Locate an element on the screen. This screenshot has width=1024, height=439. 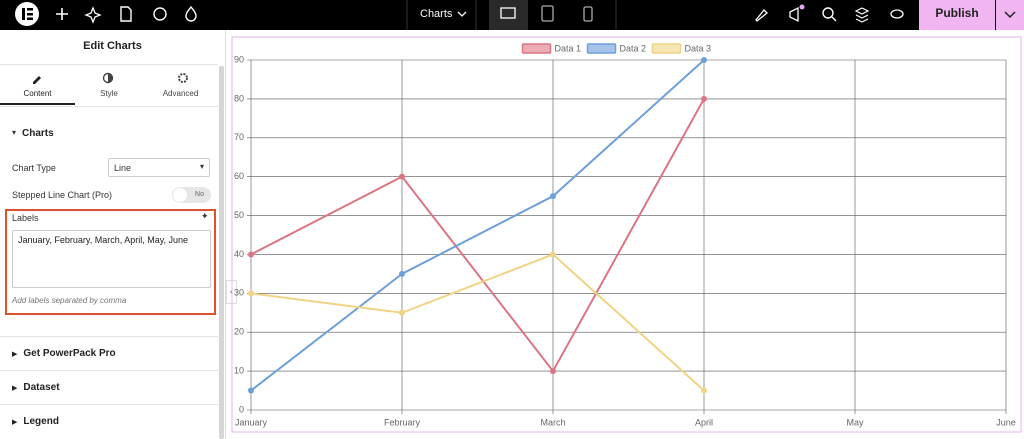
x-tick-label: February is located at coordinates (402, 422).